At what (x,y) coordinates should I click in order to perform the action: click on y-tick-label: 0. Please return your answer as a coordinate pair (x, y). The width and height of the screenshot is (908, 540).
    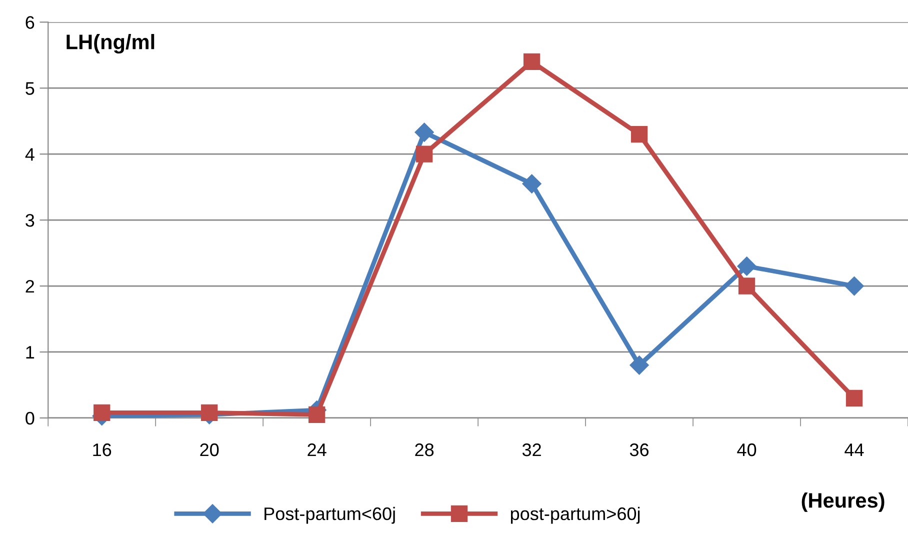
    Looking at the image, I should click on (30, 418).